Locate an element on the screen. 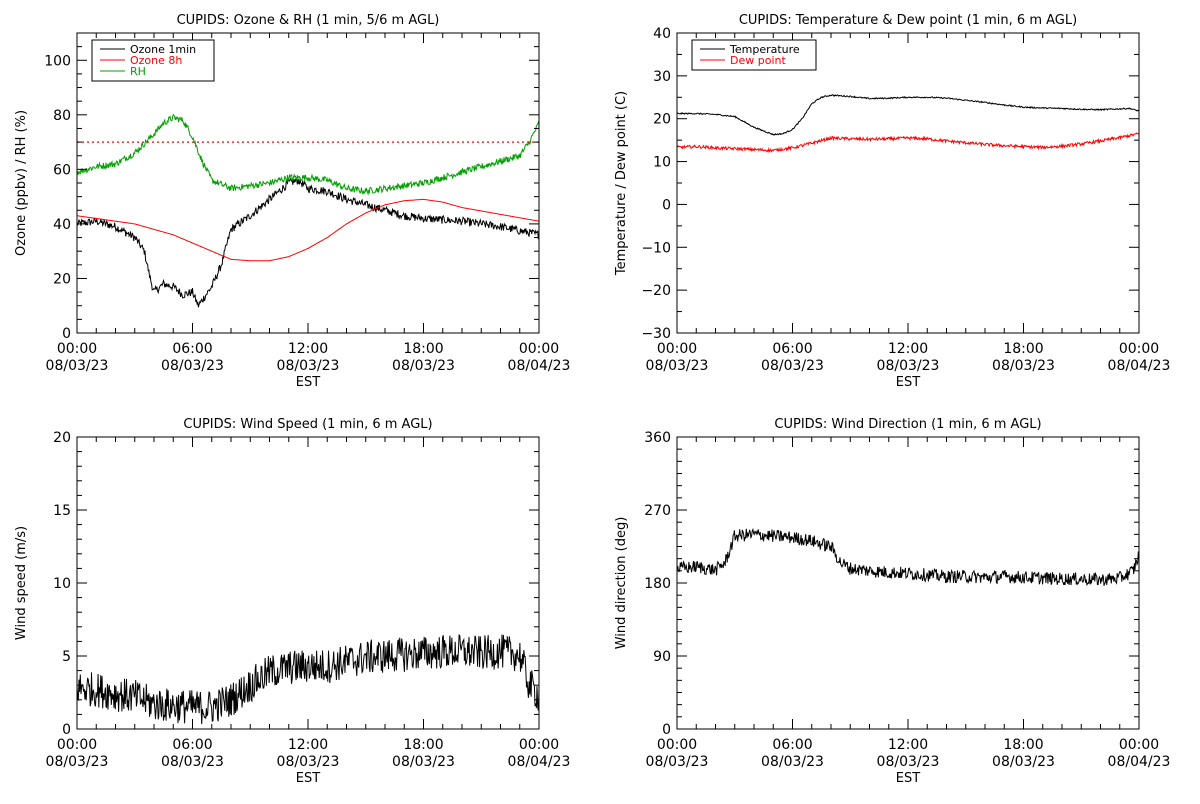 The image size is (1200, 804). series-line-ozone-1min is located at coordinates (308, 242).